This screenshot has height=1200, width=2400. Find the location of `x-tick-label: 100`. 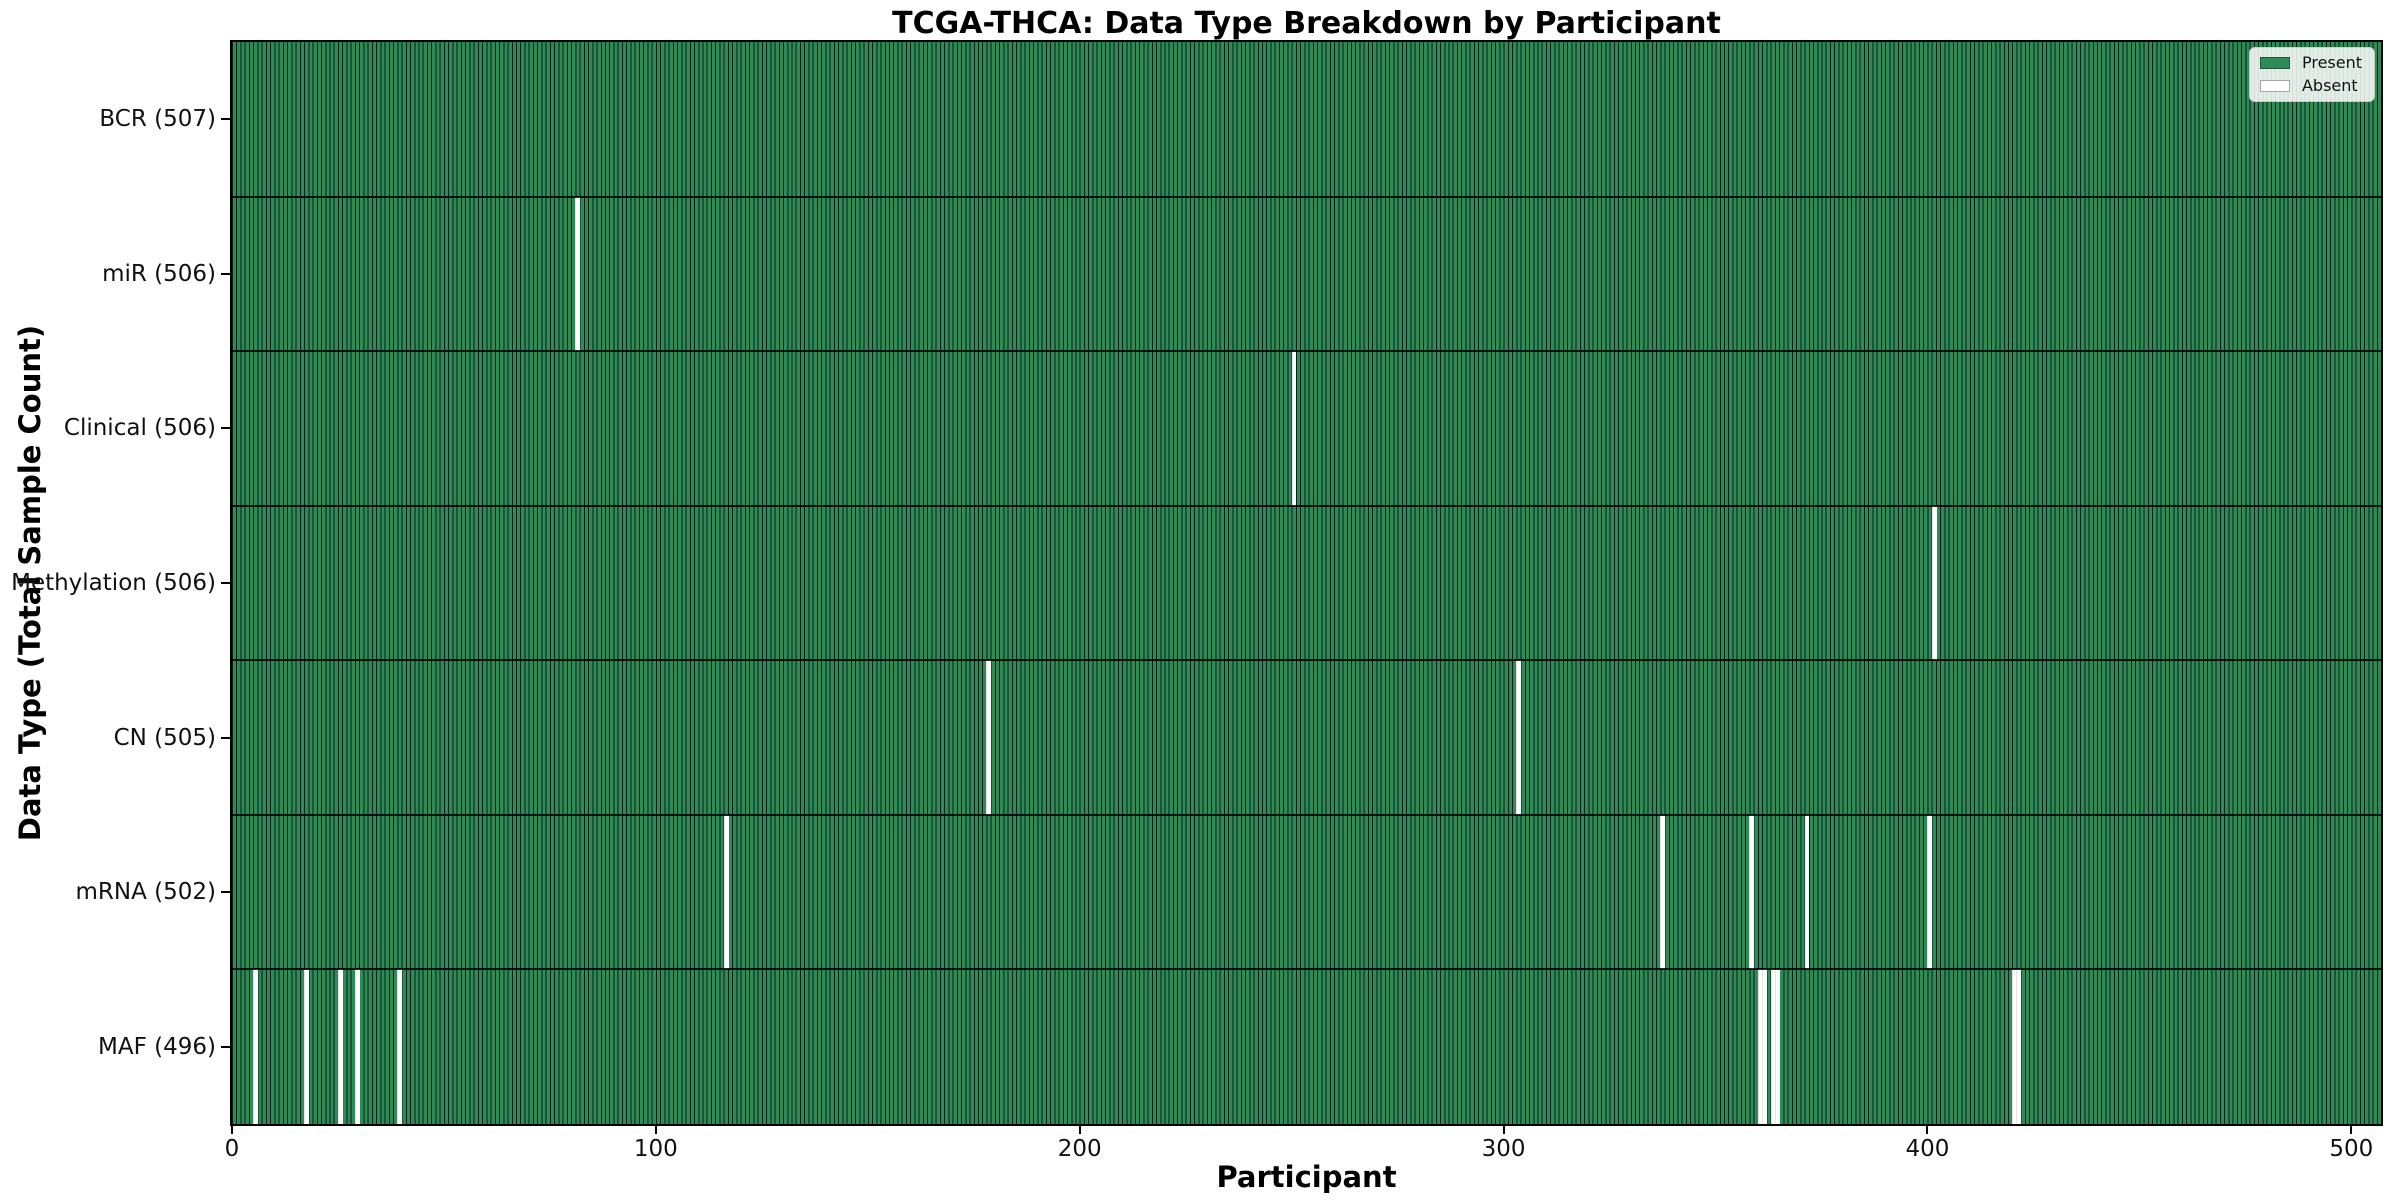

x-tick-label: 100 is located at coordinates (655, 1149).